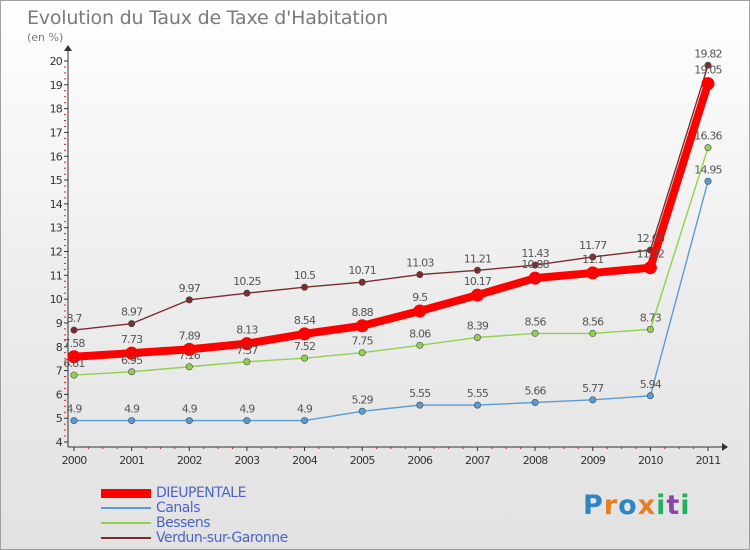  I want to click on legend-label-bessens: Bessens, so click(183, 523).